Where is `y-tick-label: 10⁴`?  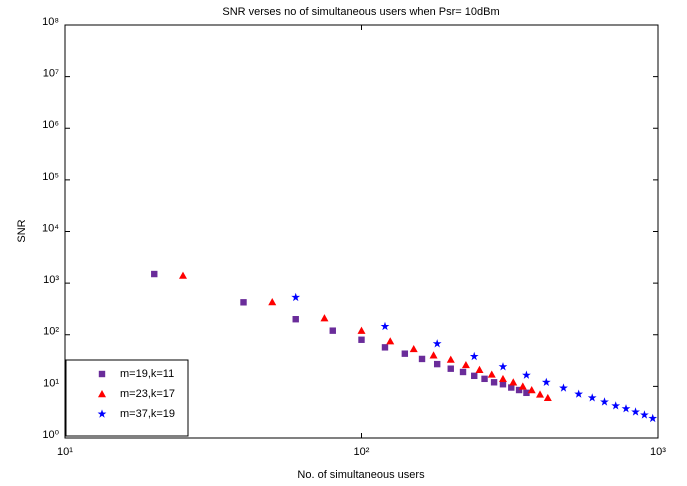
y-tick-label: 10⁴ is located at coordinates (50, 228).